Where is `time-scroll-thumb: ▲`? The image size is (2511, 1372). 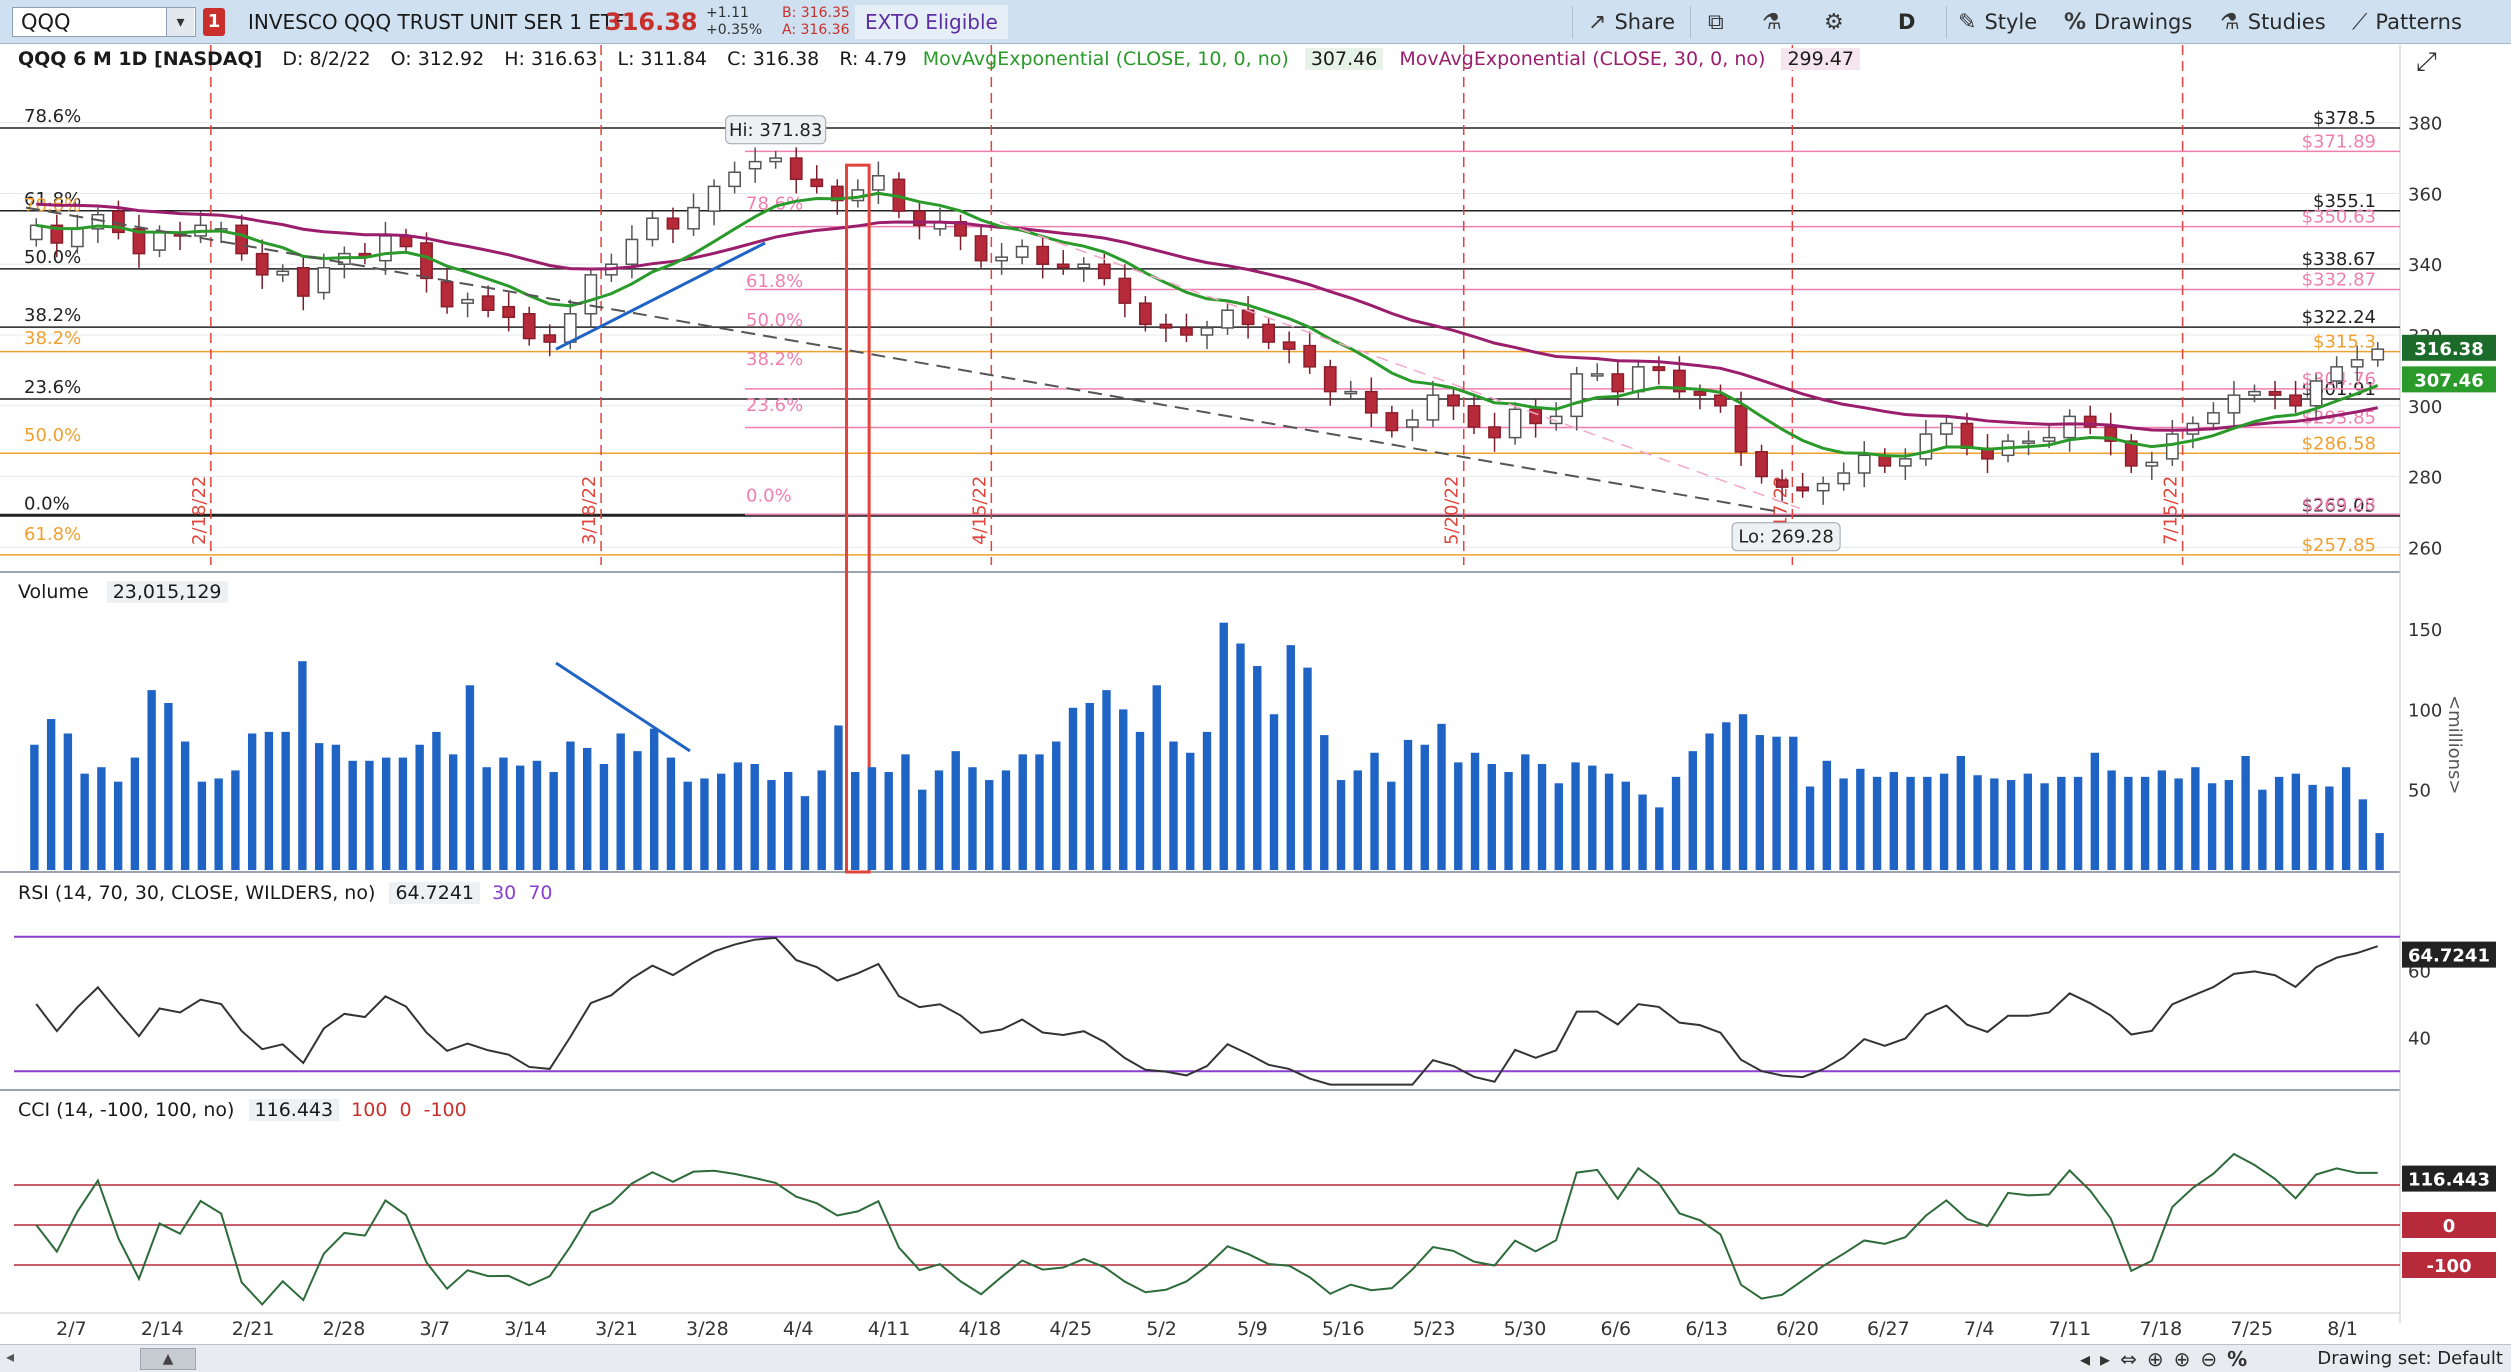 time-scroll-thumb: ▲ is located at coordinates (168, 1359).